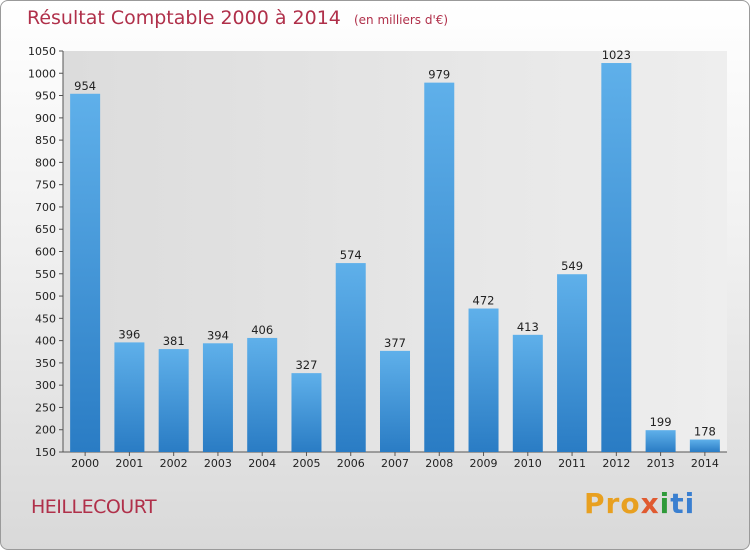 Image resolution: width=750 pixels, height=550 pixels. Describe the element at coordinates (45, 296) in the screenshot. I see `y-tick-label: 500` at that location.